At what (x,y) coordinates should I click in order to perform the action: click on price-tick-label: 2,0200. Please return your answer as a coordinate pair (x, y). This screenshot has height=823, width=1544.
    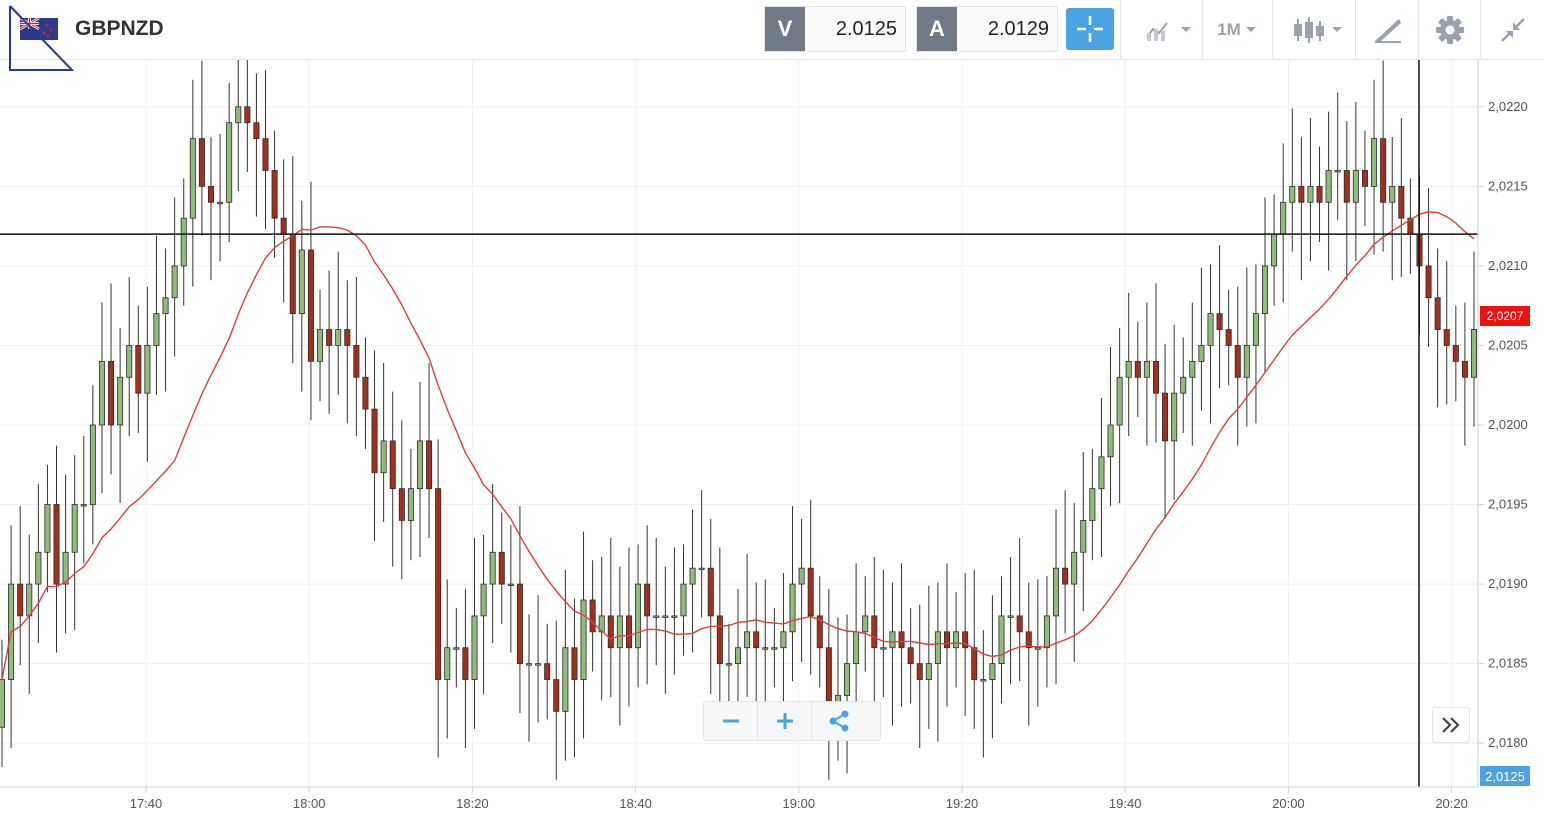
    Looking at the image, I should click on (1508, 424).